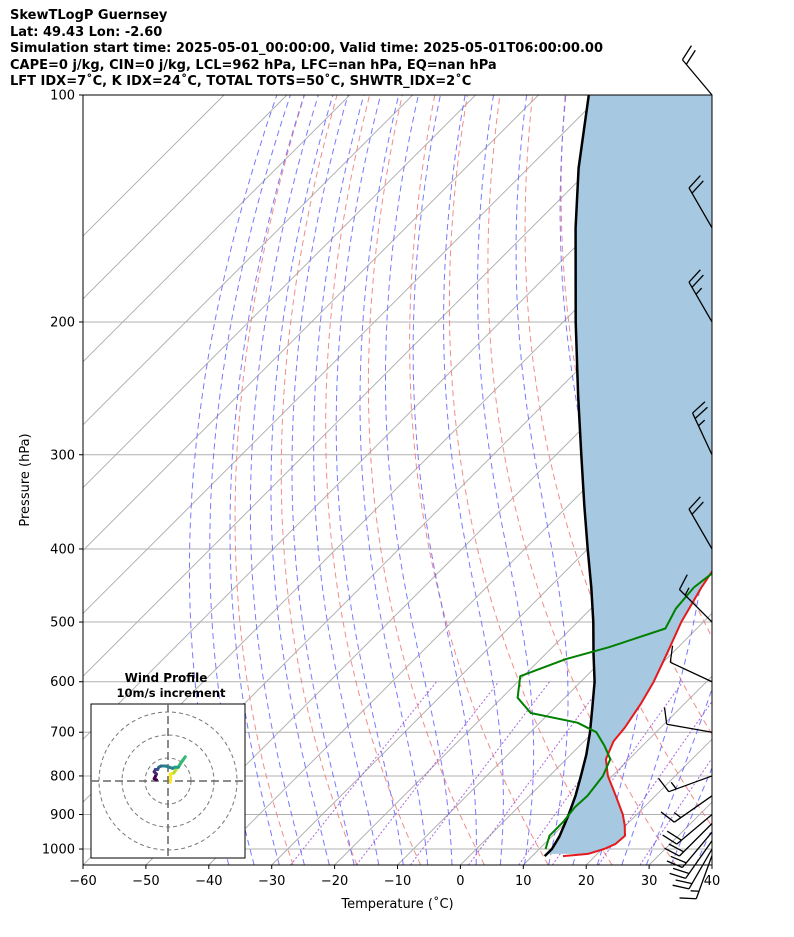 The height and width of the screenshot is (937, 794). What do you see at coordinates (62, 549) in the screenshot?
I see `y-tick-label: 400` at bounding box center [62, 549].